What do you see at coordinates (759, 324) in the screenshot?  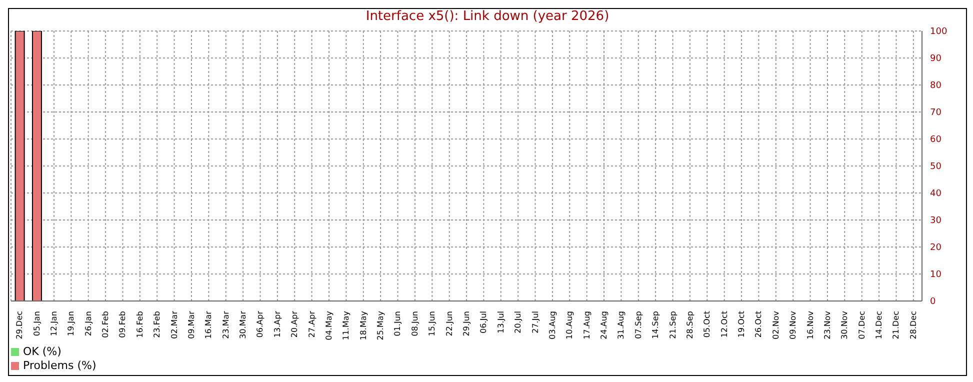 I see `x-tick-label: 26.Oct` at bounding box center [759, 324].